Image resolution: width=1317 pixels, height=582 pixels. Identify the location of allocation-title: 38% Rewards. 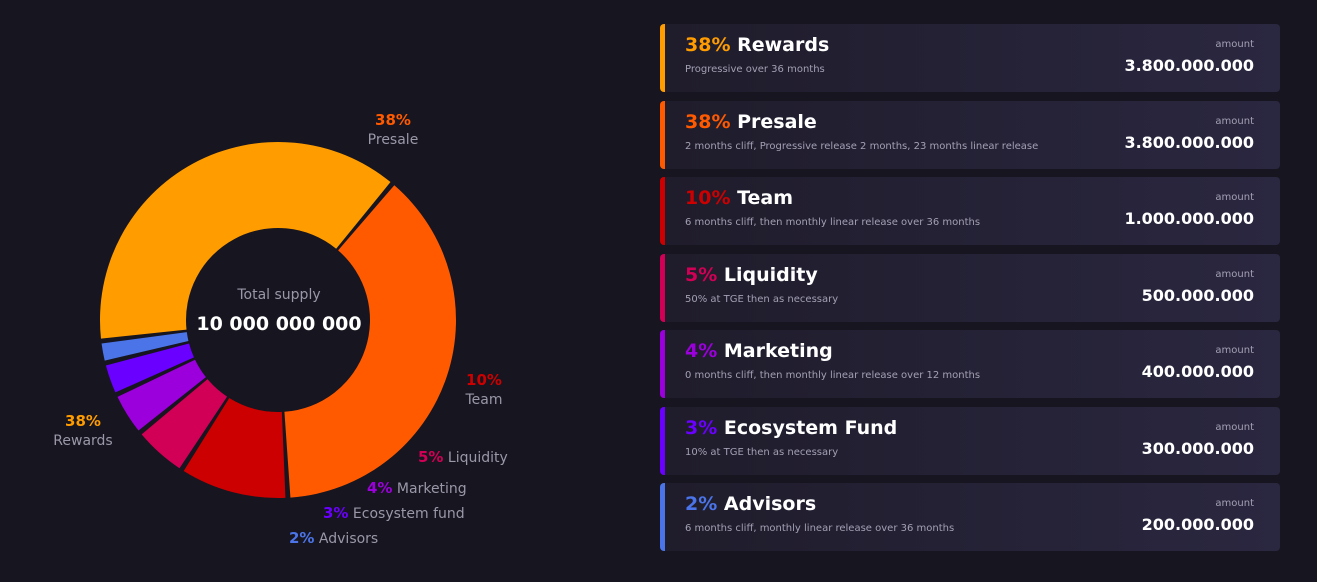
(757, 45).